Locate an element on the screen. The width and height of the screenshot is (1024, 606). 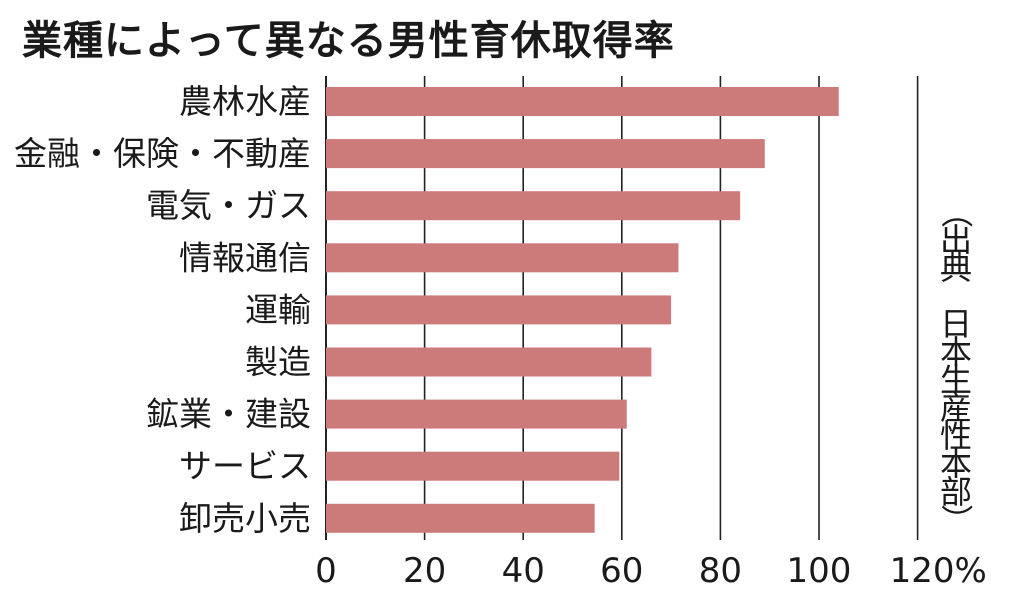
category-label: 製造 is located at coordinates (278, 362).